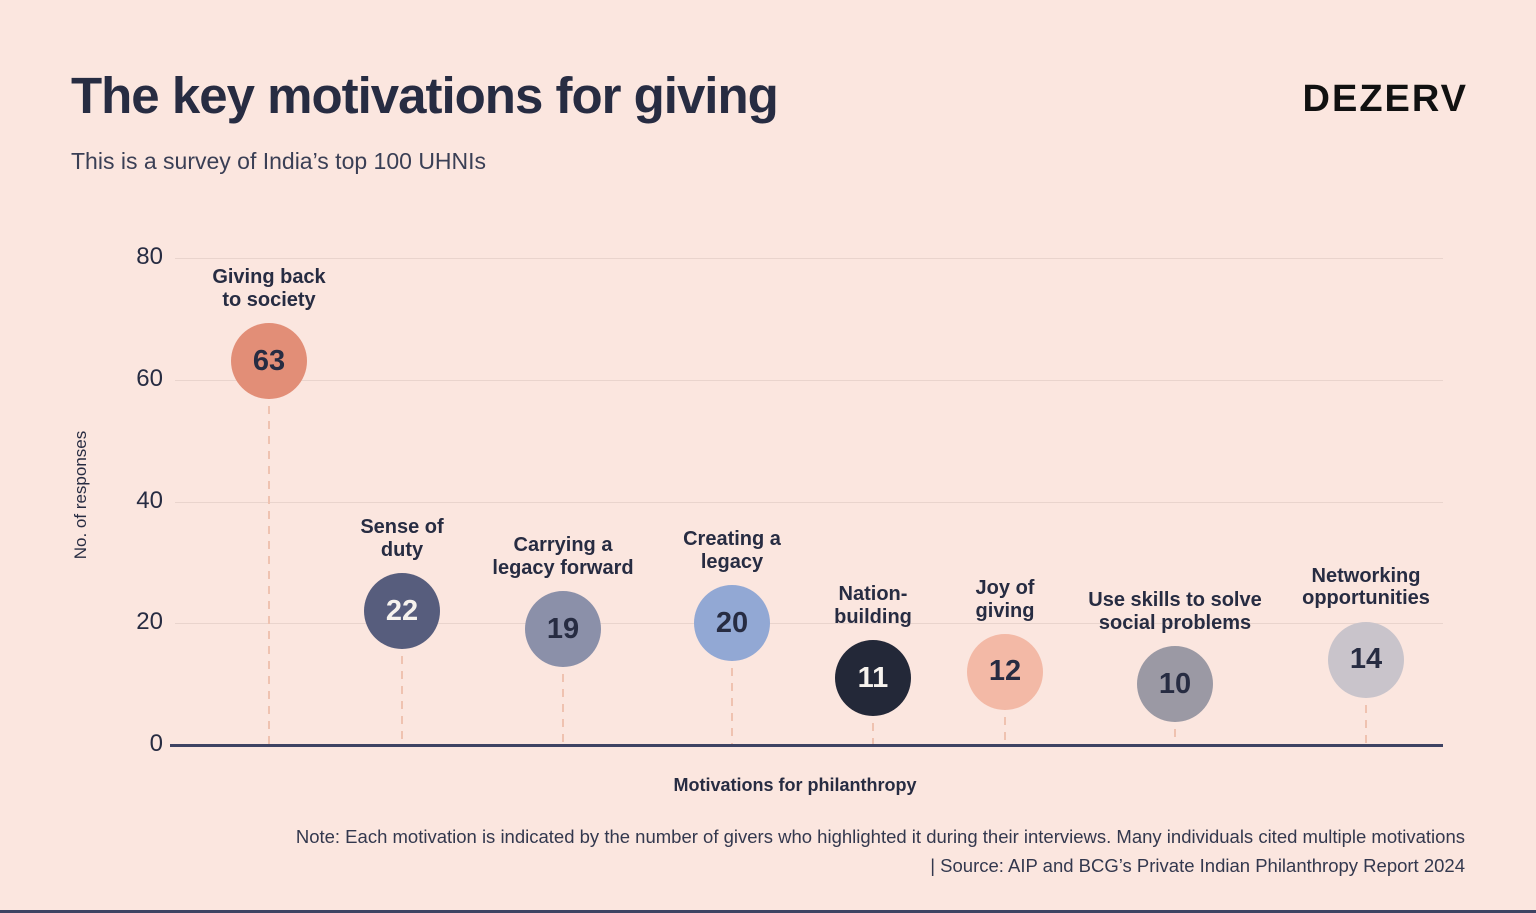 Image resolution: width=1536 pixels, height=913 pixels. Describe the element at coordinates (1005, 599) in the screenshot. I see `bubble-label-6: Joy of giving` at that location.